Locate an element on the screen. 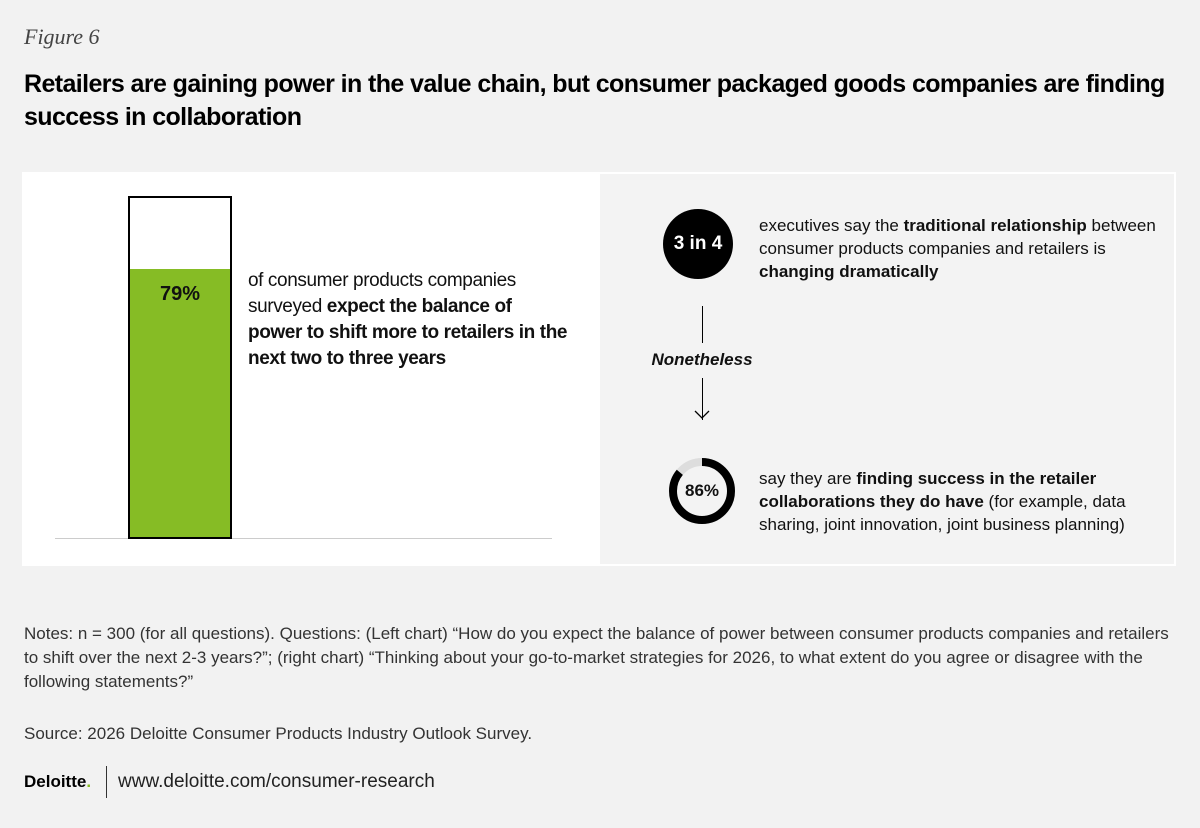 Image resolution: width=1200 pixels, height=828 pixels. donut-data-label: 86% is located at coordinates (702, 490).